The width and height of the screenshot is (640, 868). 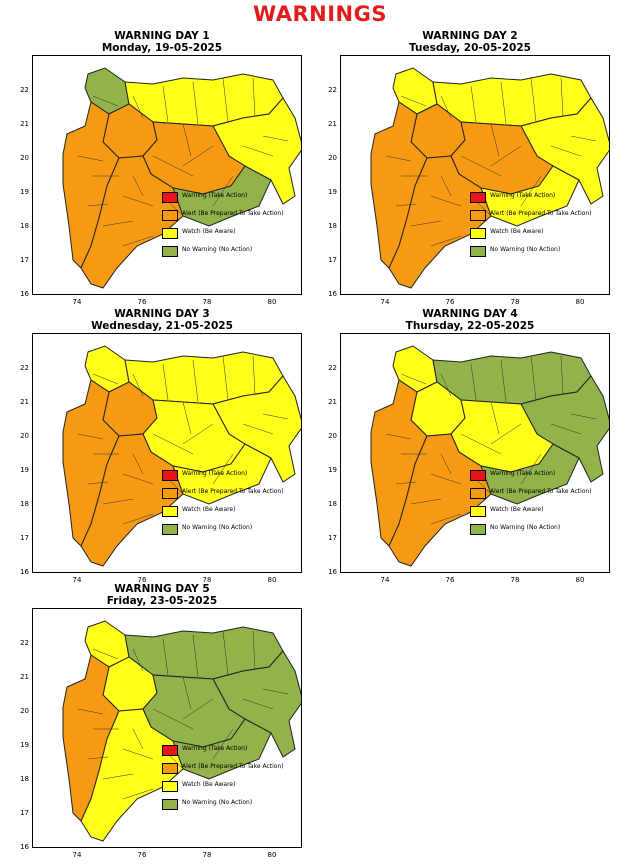 What do you see at coordinates (162, 326) in the screenshot?
I see `panel-title-date: Wednesday, 21-05-2025` at bounding box center [162, 326].